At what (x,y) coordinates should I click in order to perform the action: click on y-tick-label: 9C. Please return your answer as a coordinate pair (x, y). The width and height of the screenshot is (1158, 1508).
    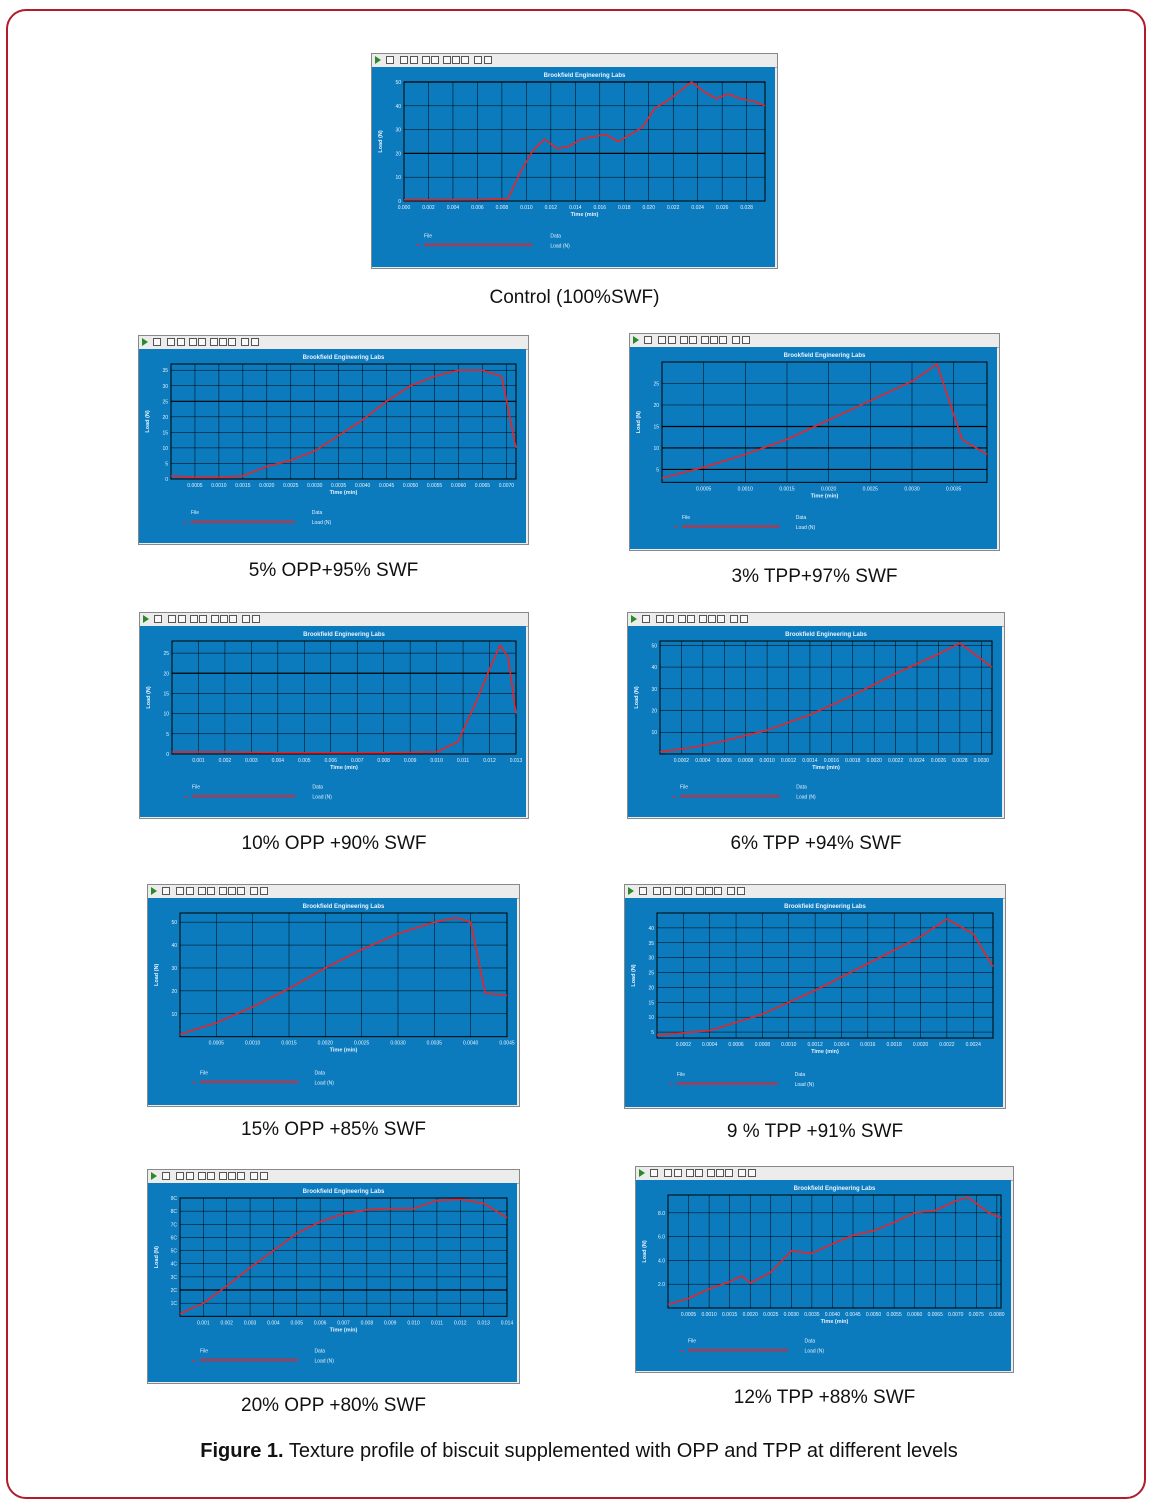
    Looking at the image, I should click on (174, 1199).